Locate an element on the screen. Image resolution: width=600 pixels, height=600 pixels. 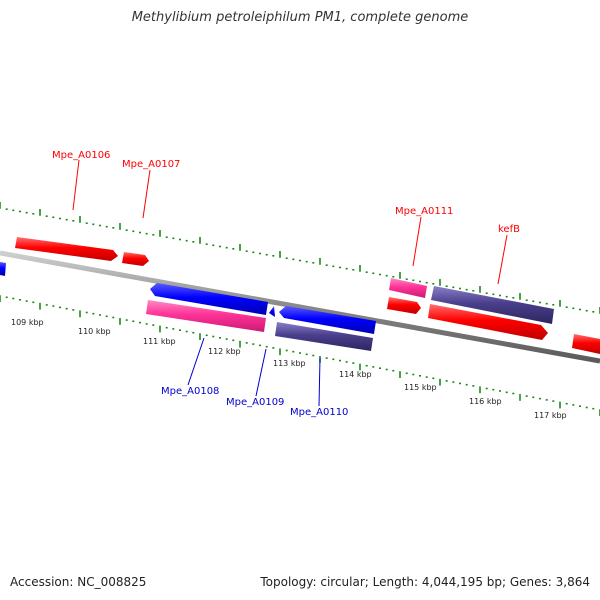
kbp-label: 114 kbp is located at coordinates (355, 374).